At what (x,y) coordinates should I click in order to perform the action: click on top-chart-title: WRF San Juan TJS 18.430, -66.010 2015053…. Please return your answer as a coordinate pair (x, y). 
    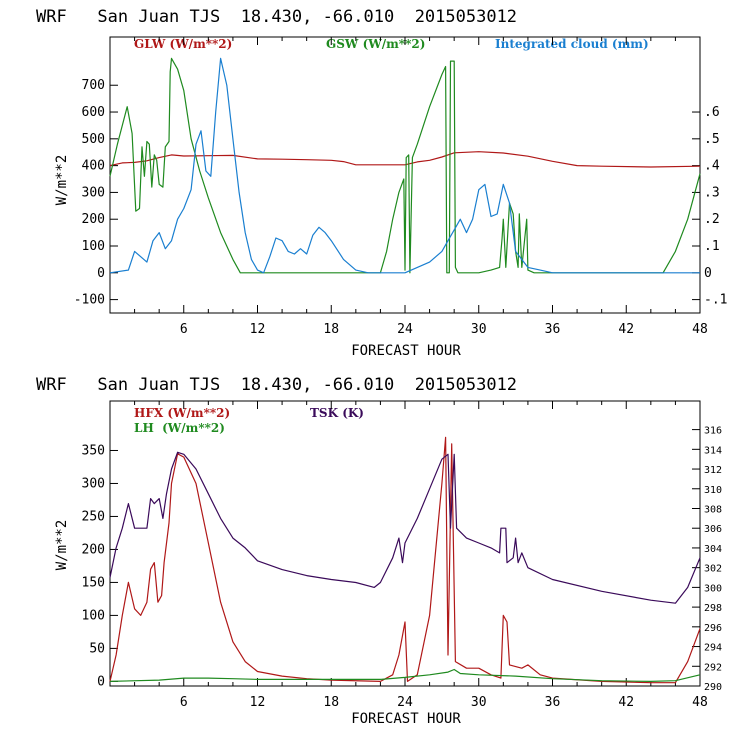
    Looking at the image, I should click on (276, 17).